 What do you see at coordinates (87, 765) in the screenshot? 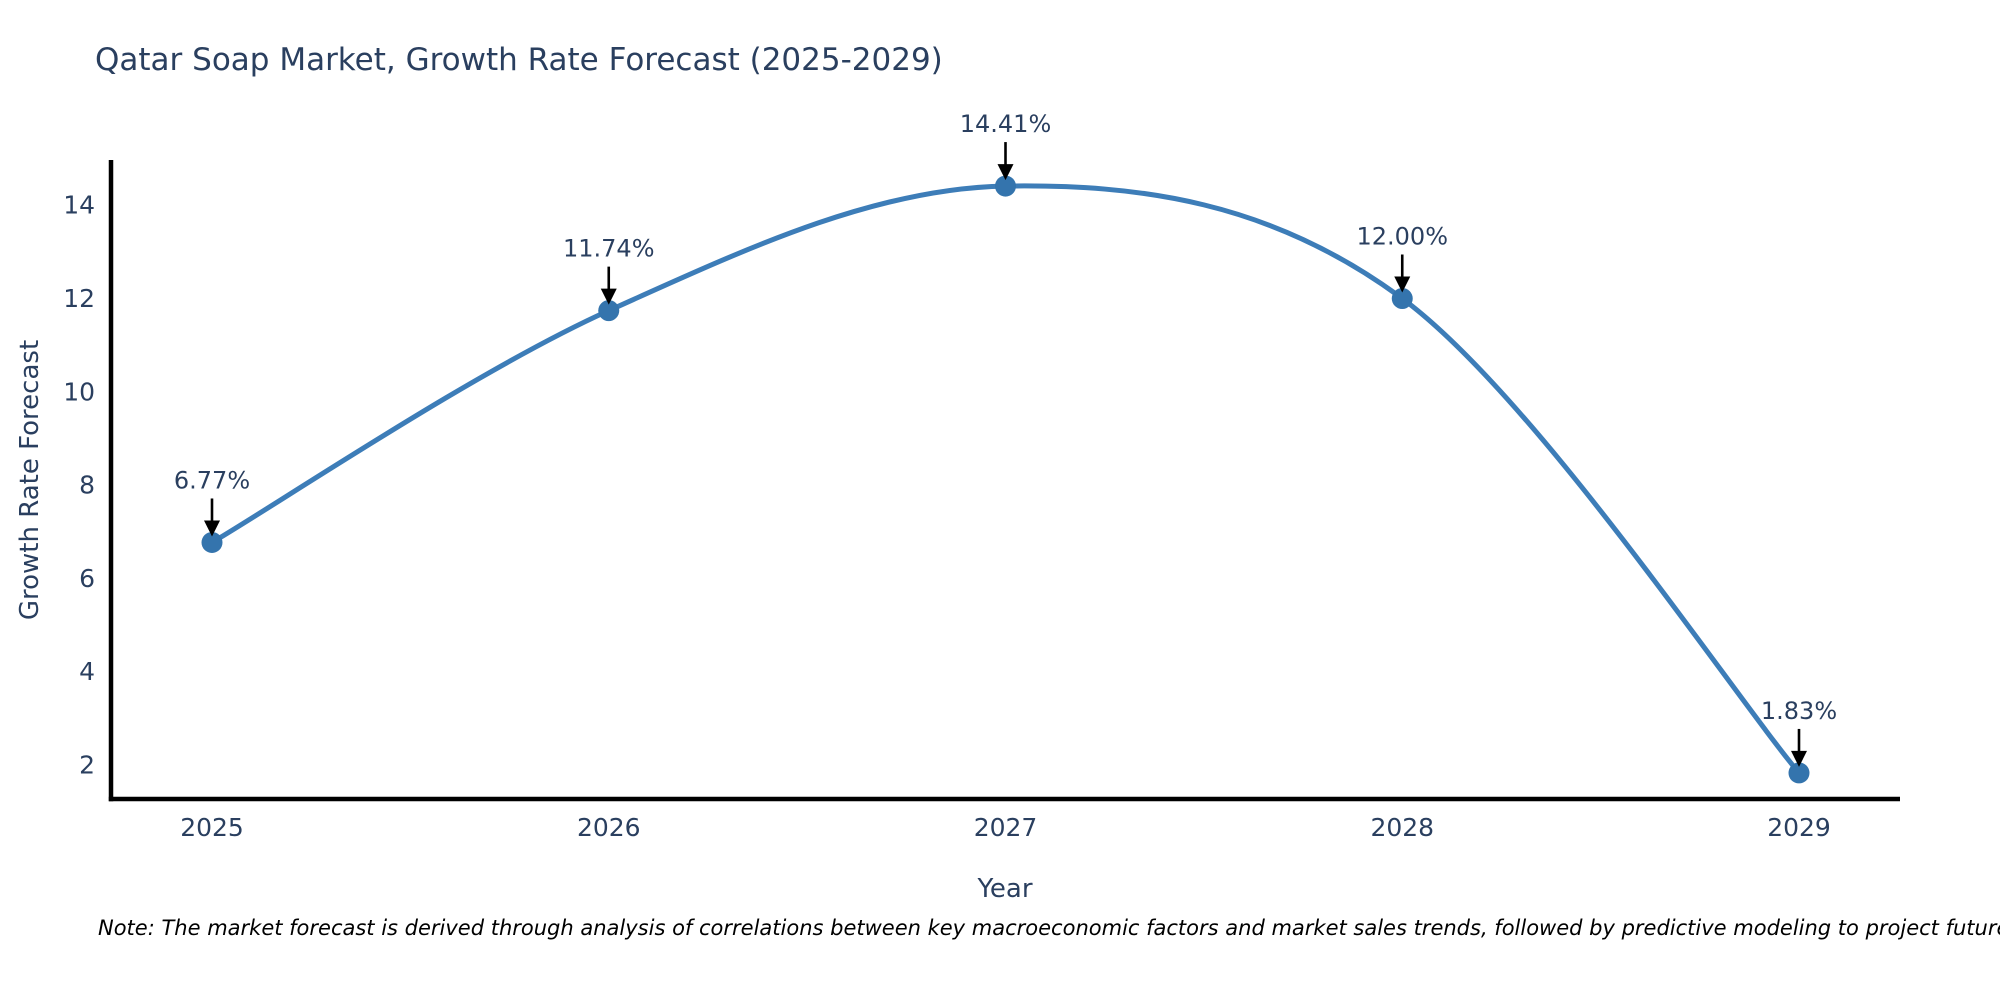
I see `y-tick-label: 2` at bounding box center [87, 765].